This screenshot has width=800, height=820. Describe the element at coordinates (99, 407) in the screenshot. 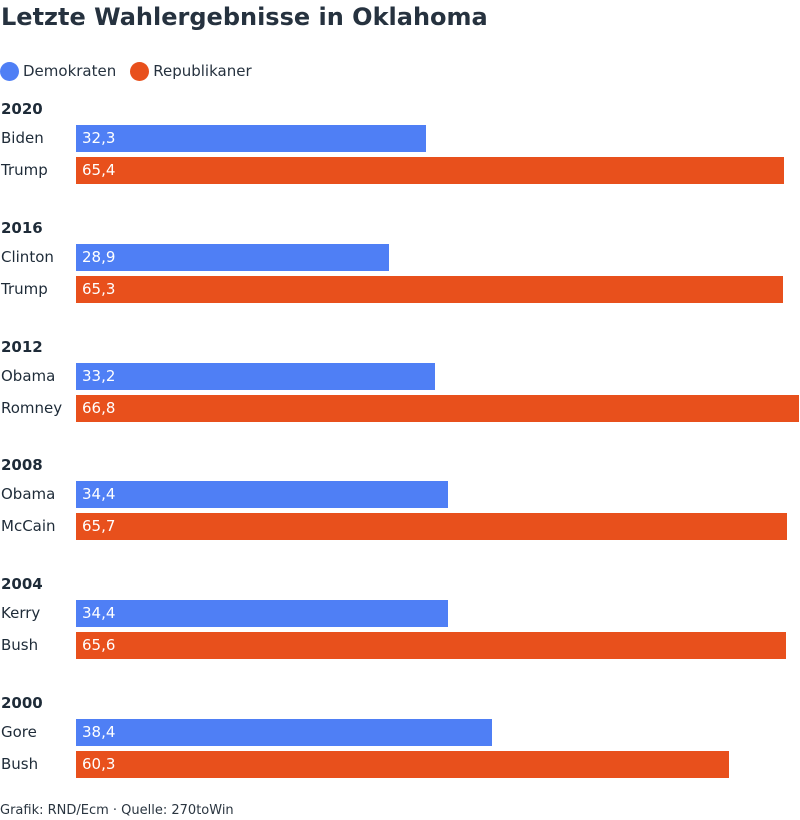

I see `bar-value-label: 66,8` at that location.